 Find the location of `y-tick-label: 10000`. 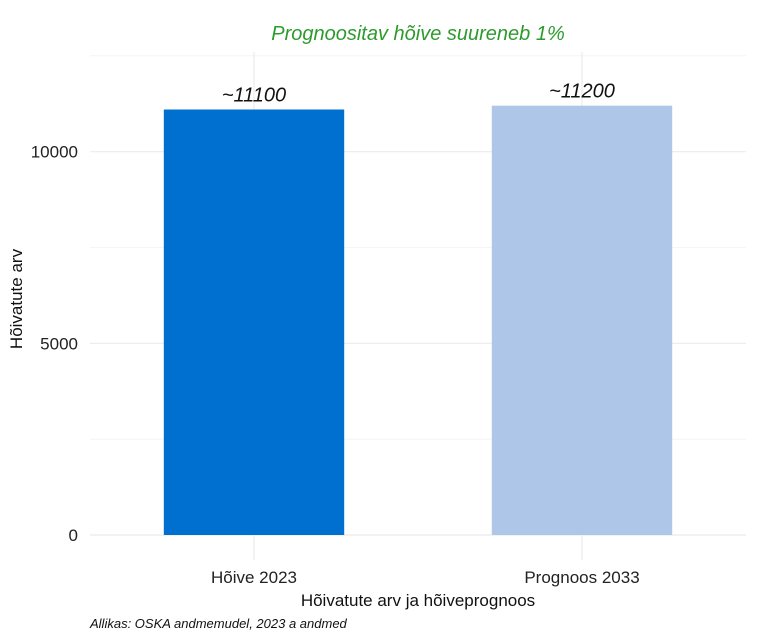

y-tick-label: 10000 is located at coordinates (54, 152).